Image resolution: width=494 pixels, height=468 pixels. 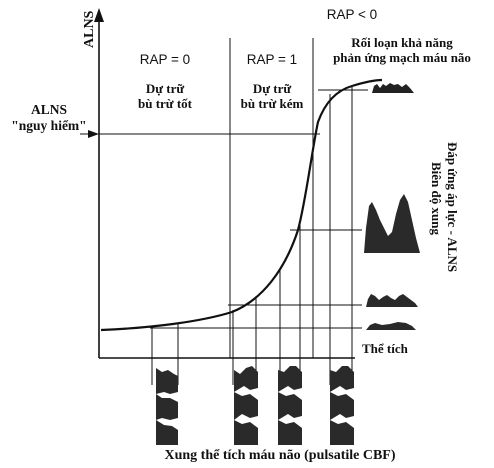 I want to click on zone-1-rap: RAP = 0, so click(x=165, y=59).